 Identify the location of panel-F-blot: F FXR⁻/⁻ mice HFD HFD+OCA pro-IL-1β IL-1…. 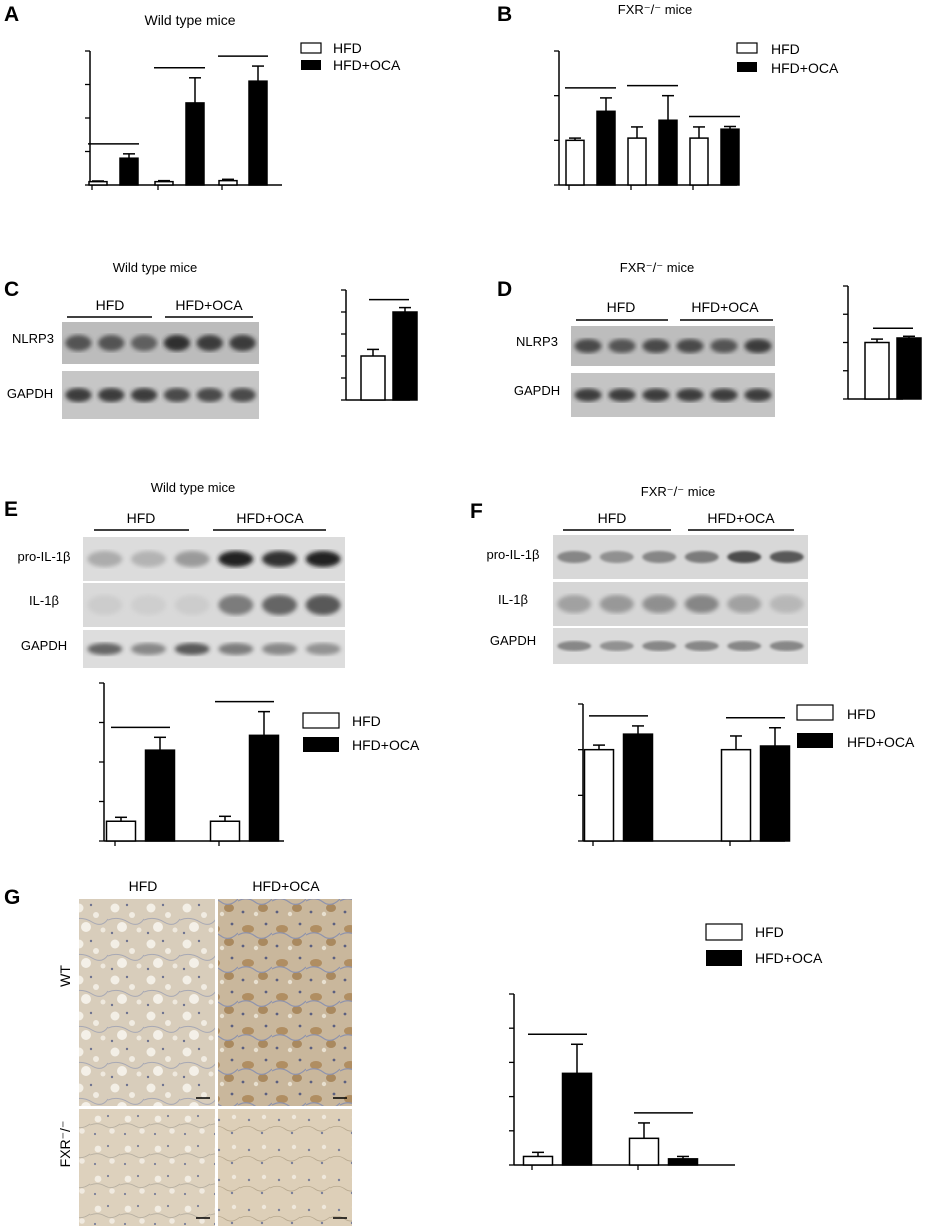
(639, 574).